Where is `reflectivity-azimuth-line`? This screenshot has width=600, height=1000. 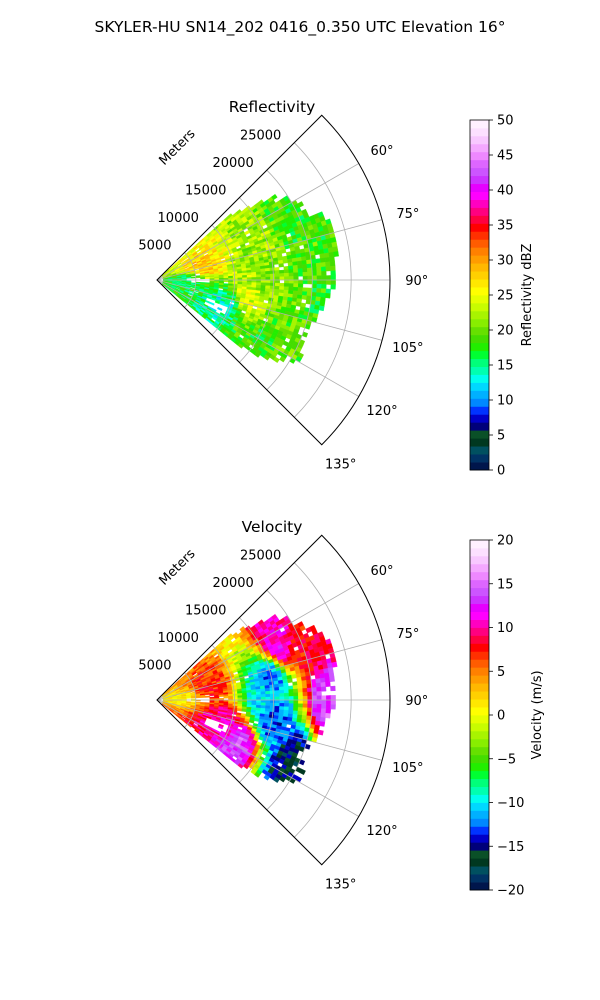
reflectivity-azimuth-line is located at coordinates (257, 338).